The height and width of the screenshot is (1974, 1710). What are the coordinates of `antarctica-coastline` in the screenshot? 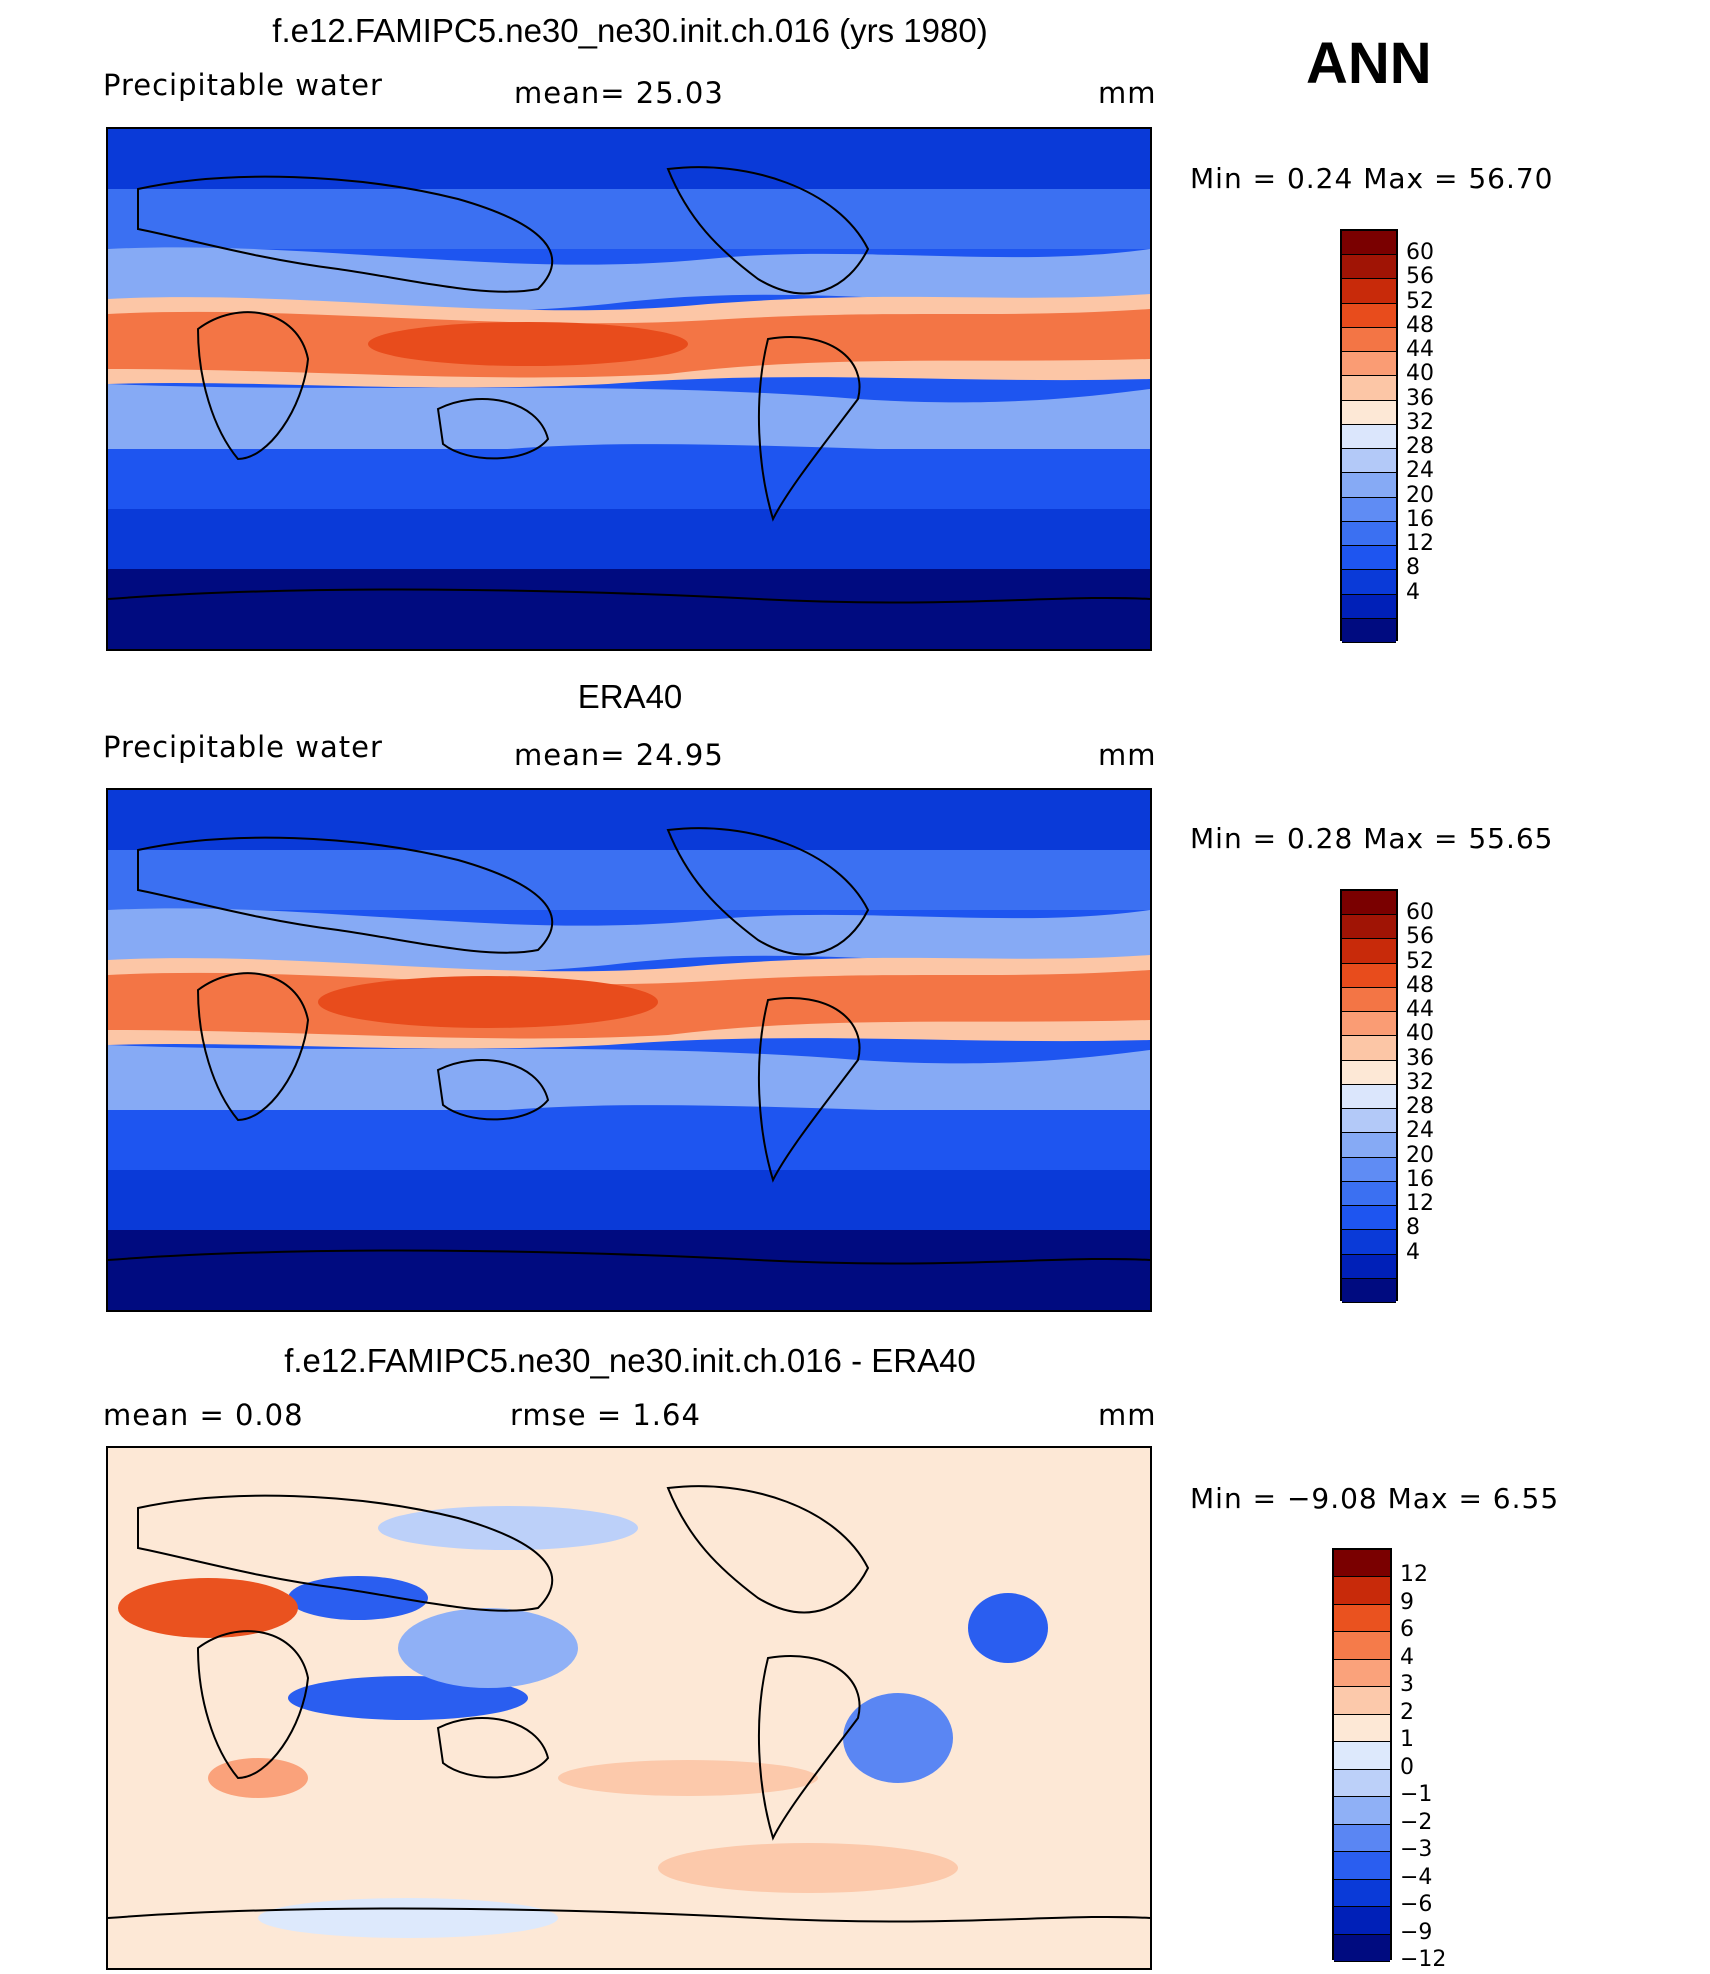 It's located at (629, 596).